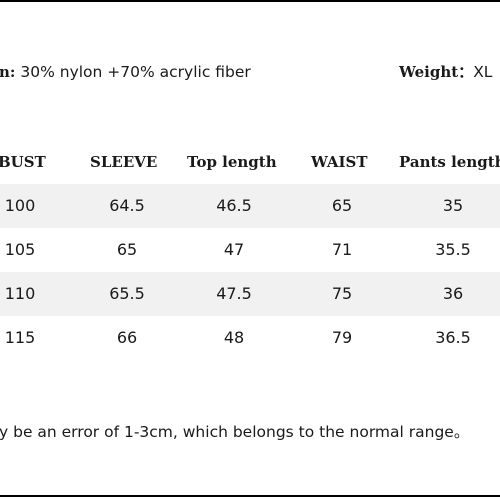 This screenshot has height=500, width=500. I want to click on material-composition: n: 30% nylon +70% acrylic fiber, so click(125, 72).